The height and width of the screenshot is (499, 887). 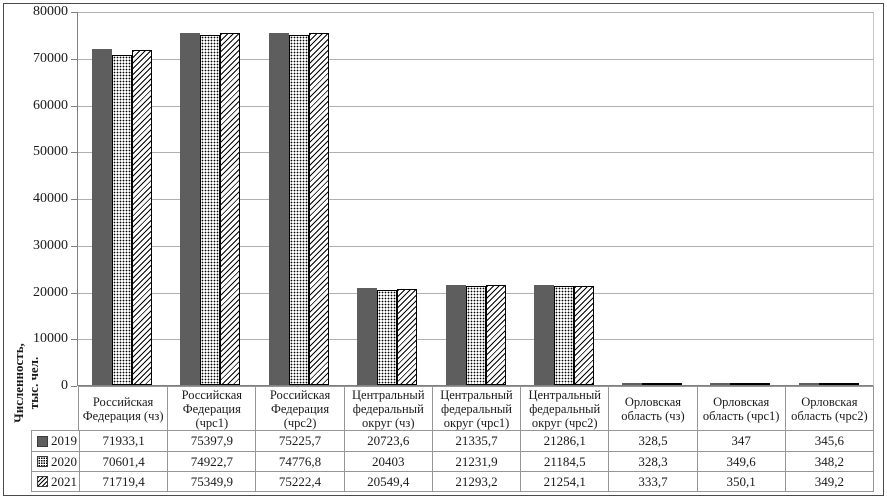 I want to click on value-cell-2020-0: 70601,4, so click(x=123, y=461).